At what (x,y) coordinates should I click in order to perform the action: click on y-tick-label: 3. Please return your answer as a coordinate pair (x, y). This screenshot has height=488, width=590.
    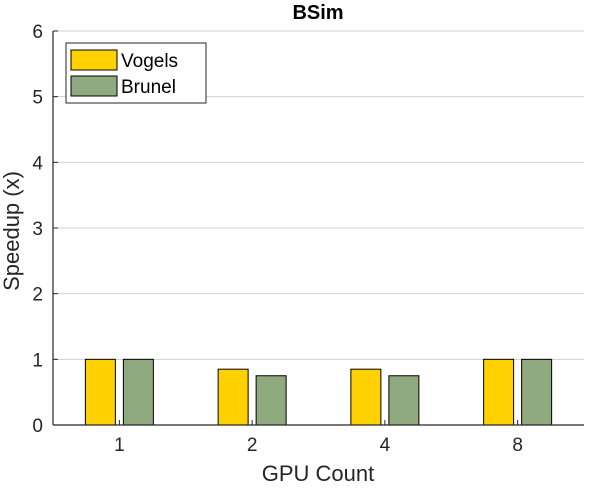
    Looking at the image, I should click on (37, 229).